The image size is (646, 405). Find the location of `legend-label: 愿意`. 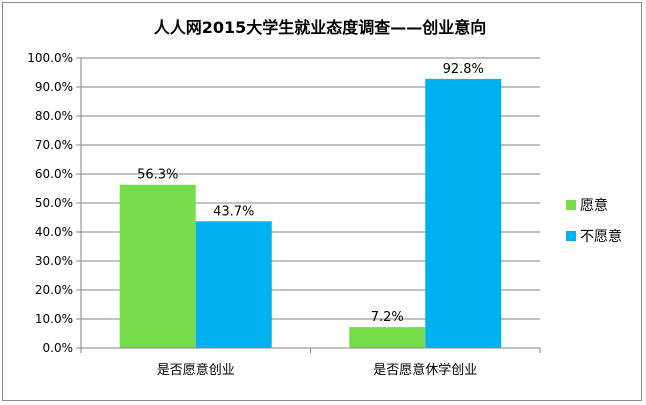

legend-label: 愿意 is located at coordinates (594, 205).